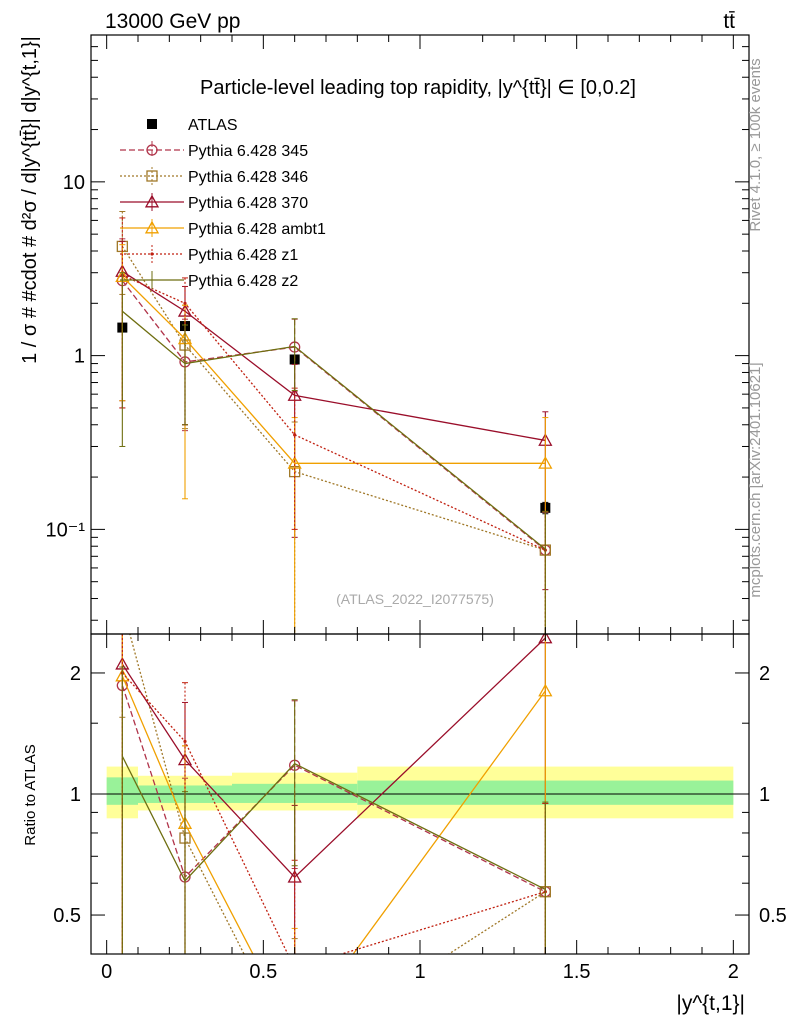 The width and height of the screenshot is (786, 1029). Describe the element at coordinates (257, 229) in the screenshot. I see `legend-label: Pythia 6.428 ambt1` at that location.